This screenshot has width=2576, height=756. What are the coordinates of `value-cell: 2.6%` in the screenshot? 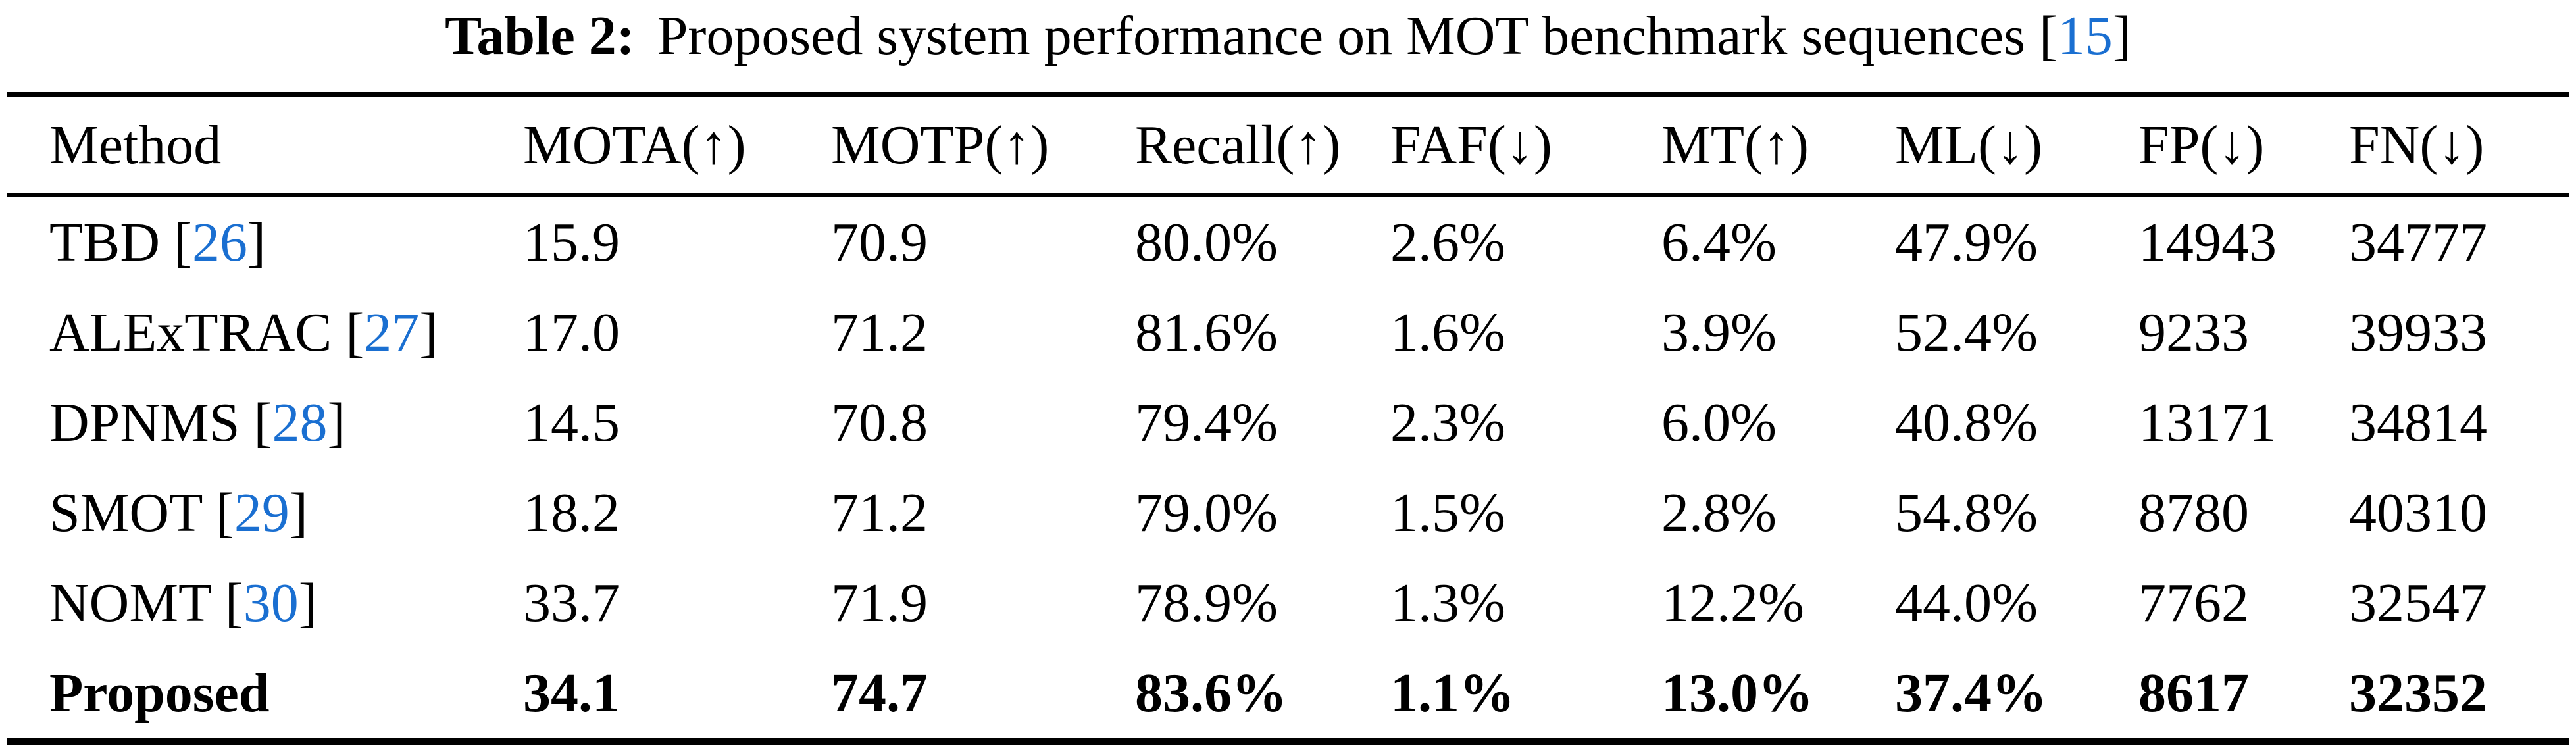 It's located at (1447, 242).